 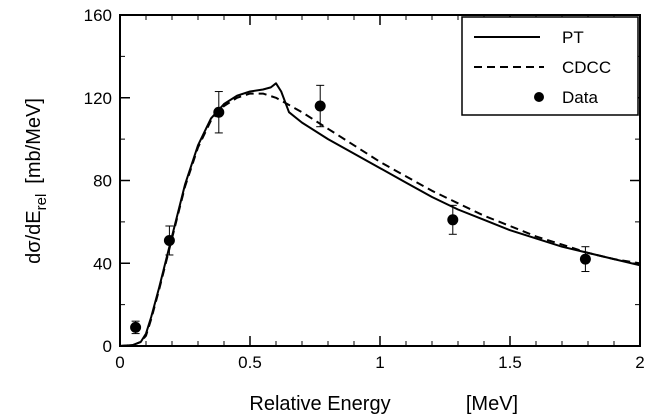 I want to click on legend-label-pt: PT, so click(x=573, y=37).